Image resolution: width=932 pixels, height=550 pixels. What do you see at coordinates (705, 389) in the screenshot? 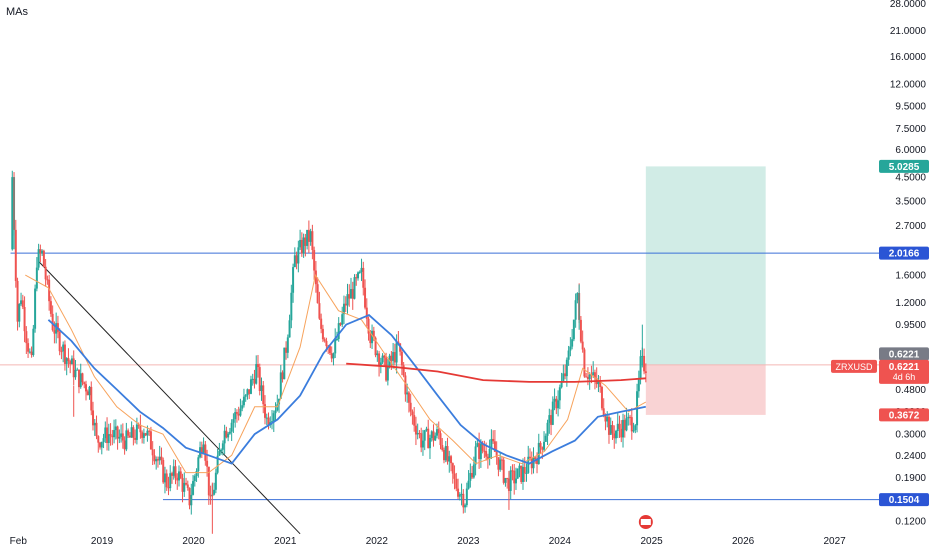
I see `stop-zone` at bounding box center [705, 389].